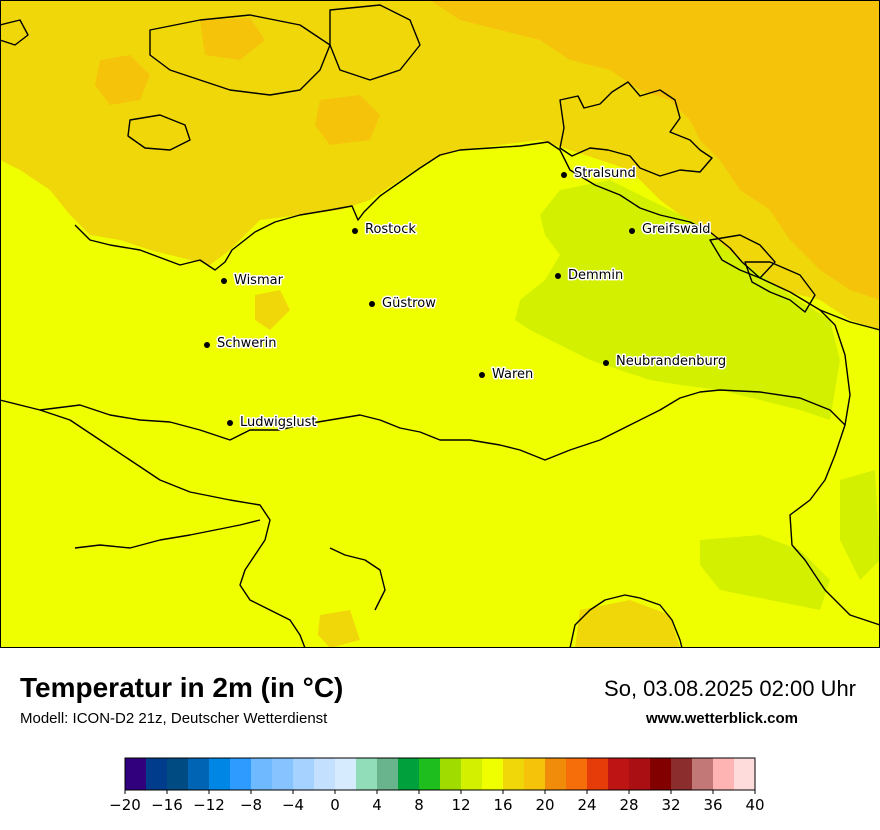 The width and height of the screenshot is (880, 830). What do you see at coordinates (780, 287) in the screenshot?
I see `coastline-usedom` at bounding box center [780, 287].